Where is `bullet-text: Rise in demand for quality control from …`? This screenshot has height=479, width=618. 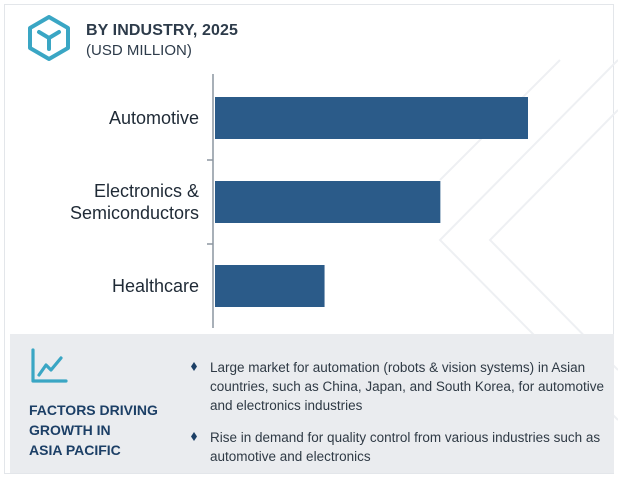 bullet-text: Rise in demand for quality control from … is located at coordinates (405, 447).